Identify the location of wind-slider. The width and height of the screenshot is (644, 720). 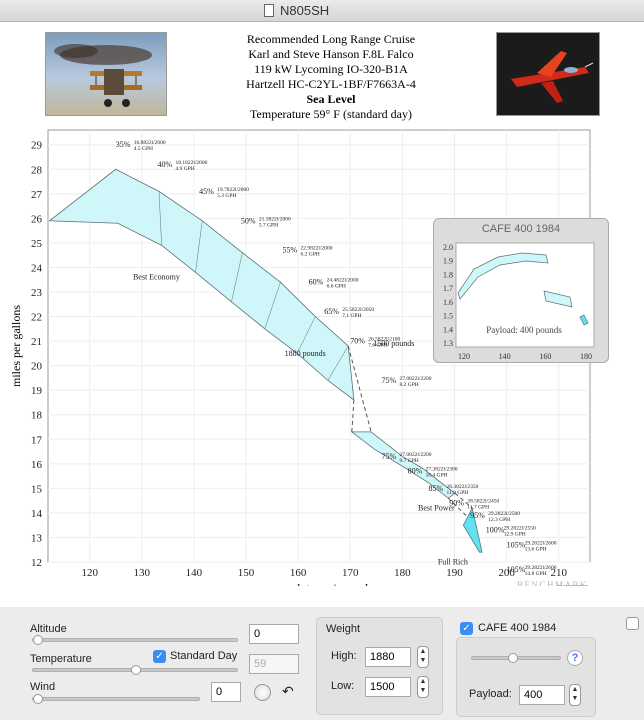
(116, 699).